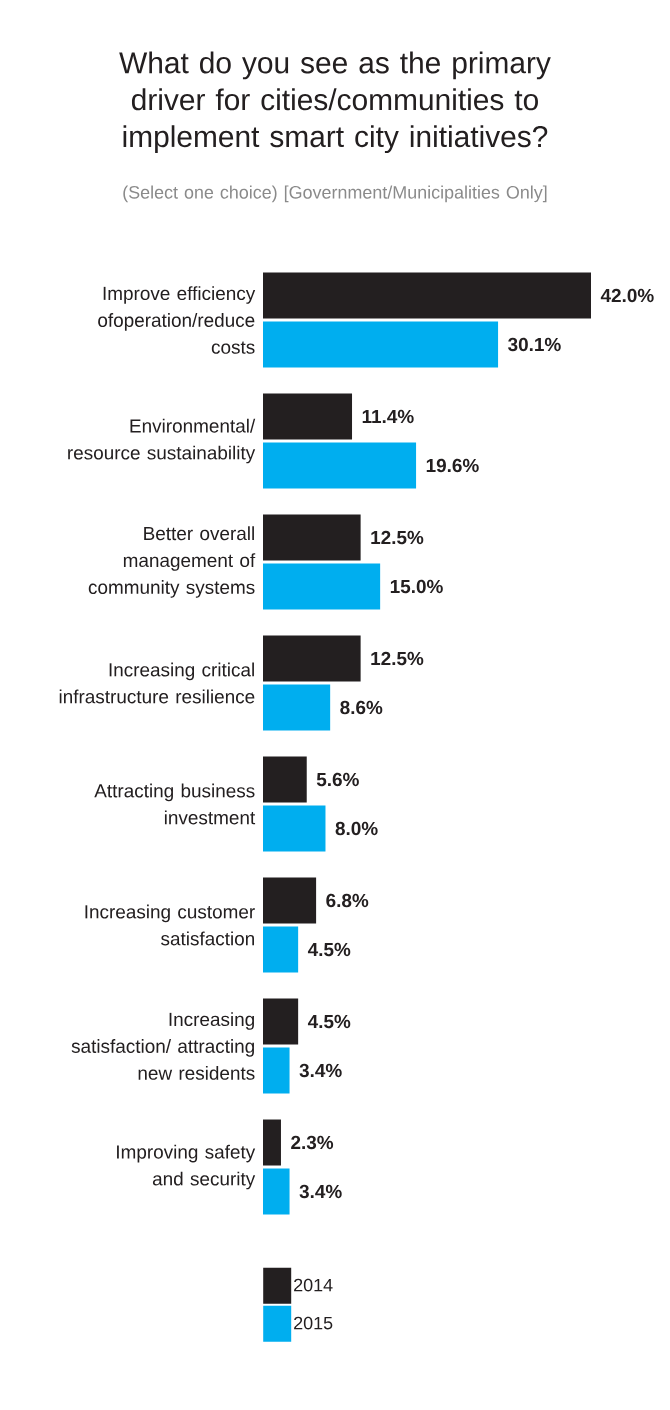  Describe the element at coordinates (534, 344) in the screenshot. I see `data-label: 30.1%` at that location.